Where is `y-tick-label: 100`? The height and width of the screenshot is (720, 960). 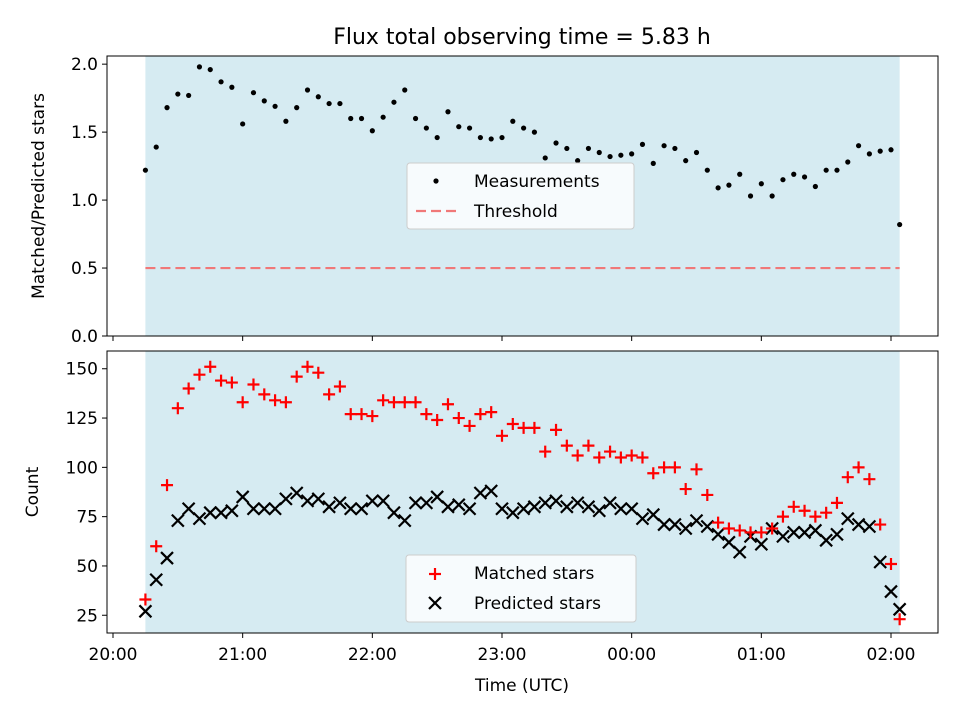
y-tick-label: 100 is located at coordinates (82, 468).